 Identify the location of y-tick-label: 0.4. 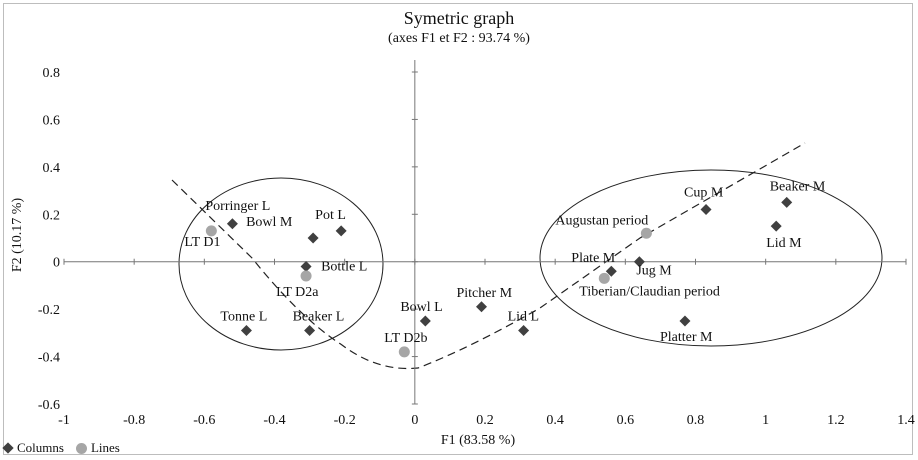
(52, 168).